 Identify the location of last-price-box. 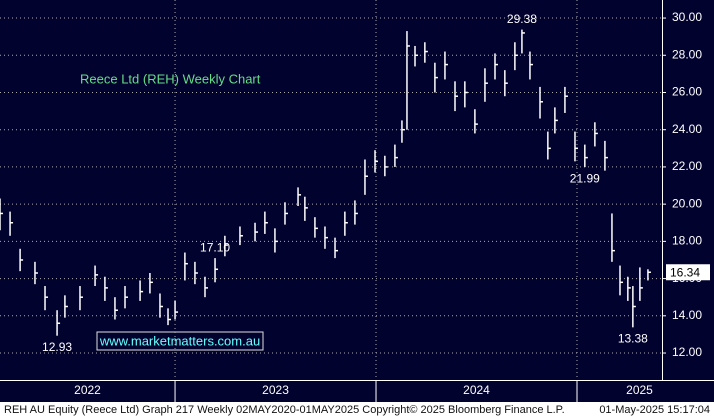
(688, 272).